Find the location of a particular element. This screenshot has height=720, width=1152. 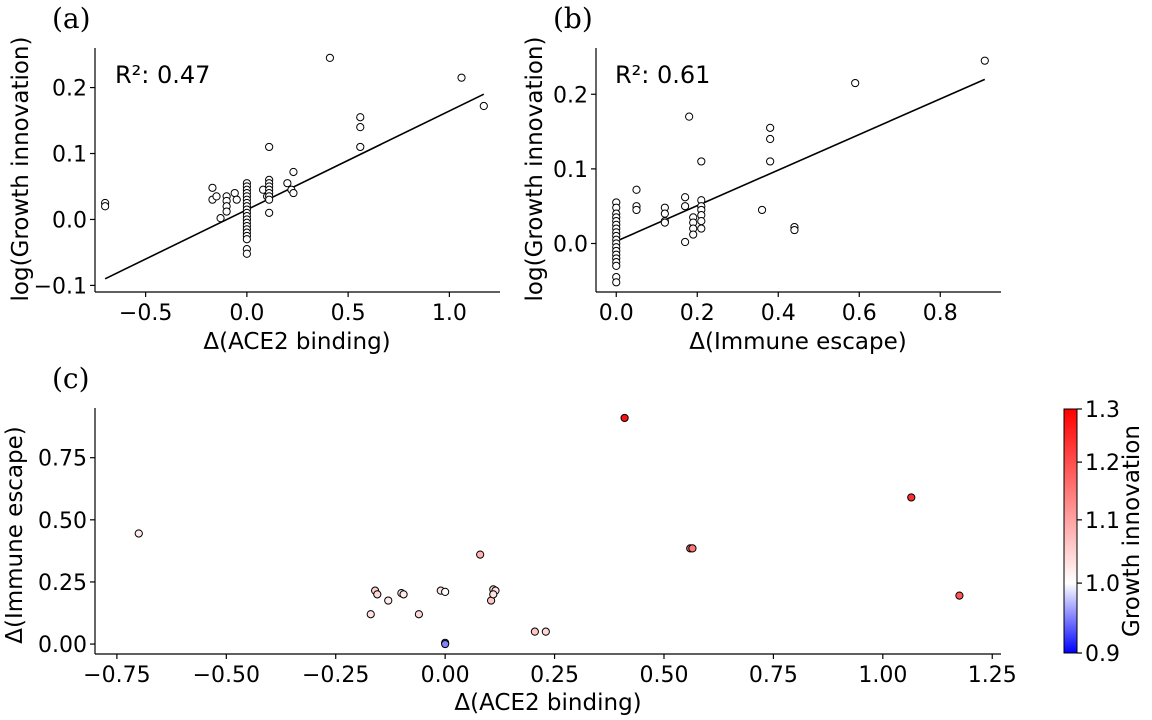

colorbar: Growth innovation 0.9 1.0 1.1 1.2 1.3 is located at coordinates (1104, 532).